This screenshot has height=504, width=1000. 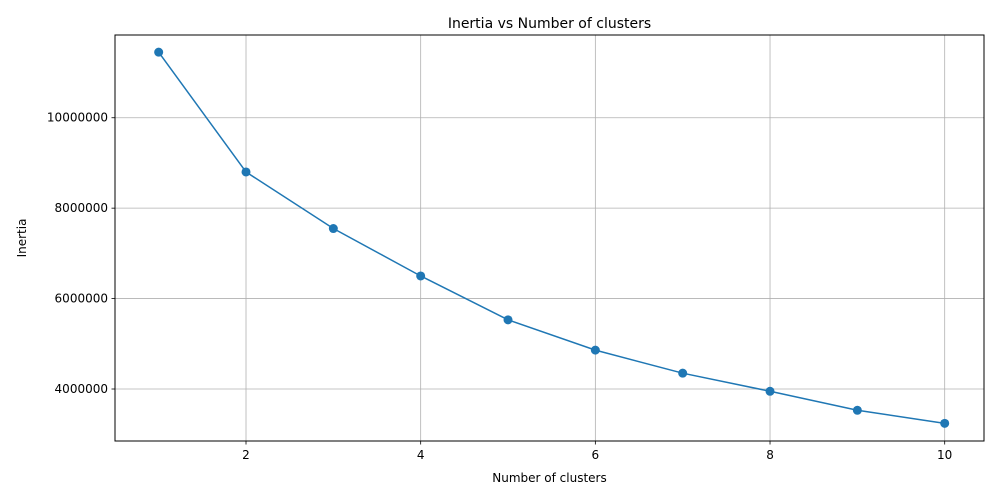 What do you see at coordinates (77, 118) in the screenshot?
I see `y-tick-label: 10000000` at bounding box center [77, 118].